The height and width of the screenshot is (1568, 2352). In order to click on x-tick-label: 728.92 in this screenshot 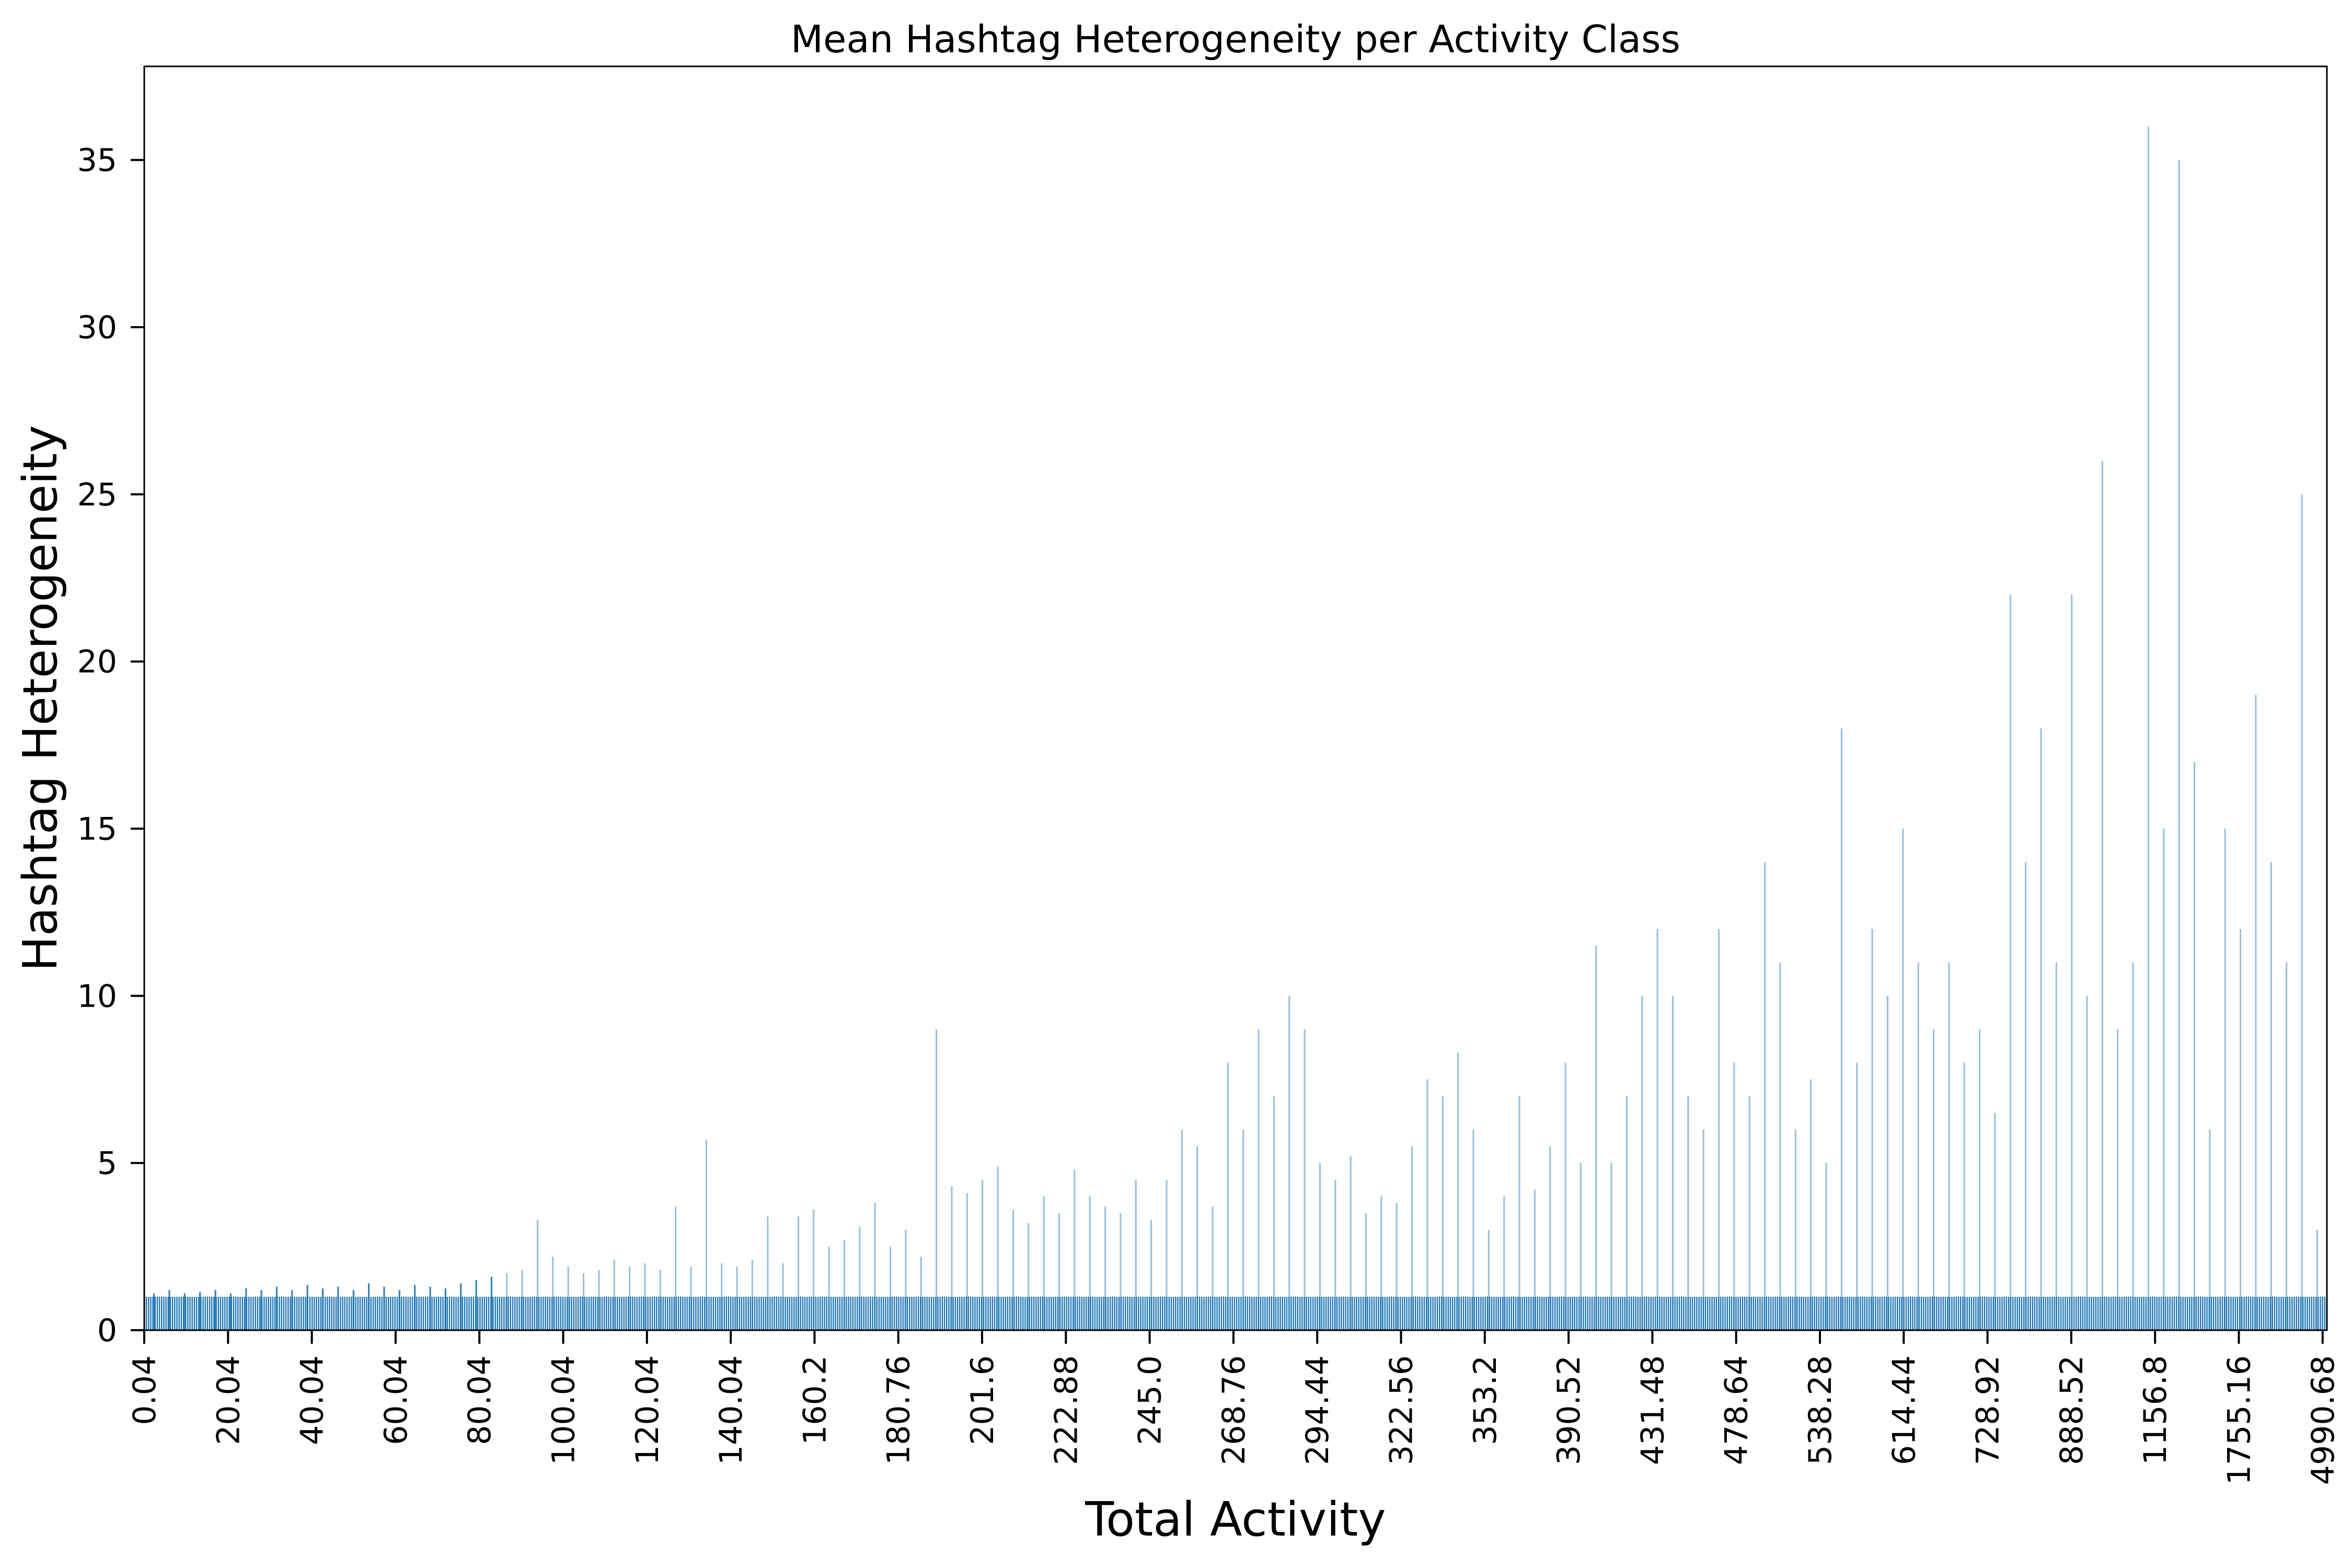, I will do `click(1988, 1410)`.